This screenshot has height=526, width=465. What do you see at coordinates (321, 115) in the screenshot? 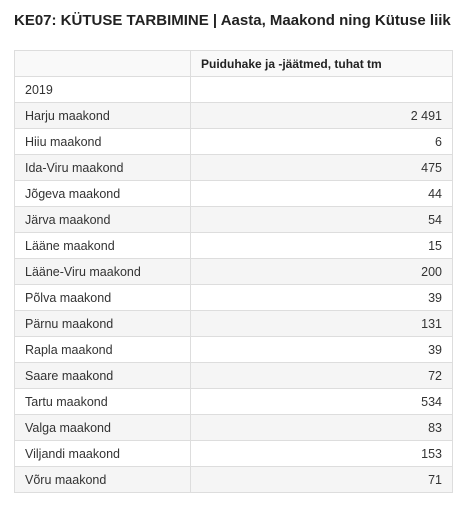
I see `region-value: 2 491` at bounding box center [321, 115].